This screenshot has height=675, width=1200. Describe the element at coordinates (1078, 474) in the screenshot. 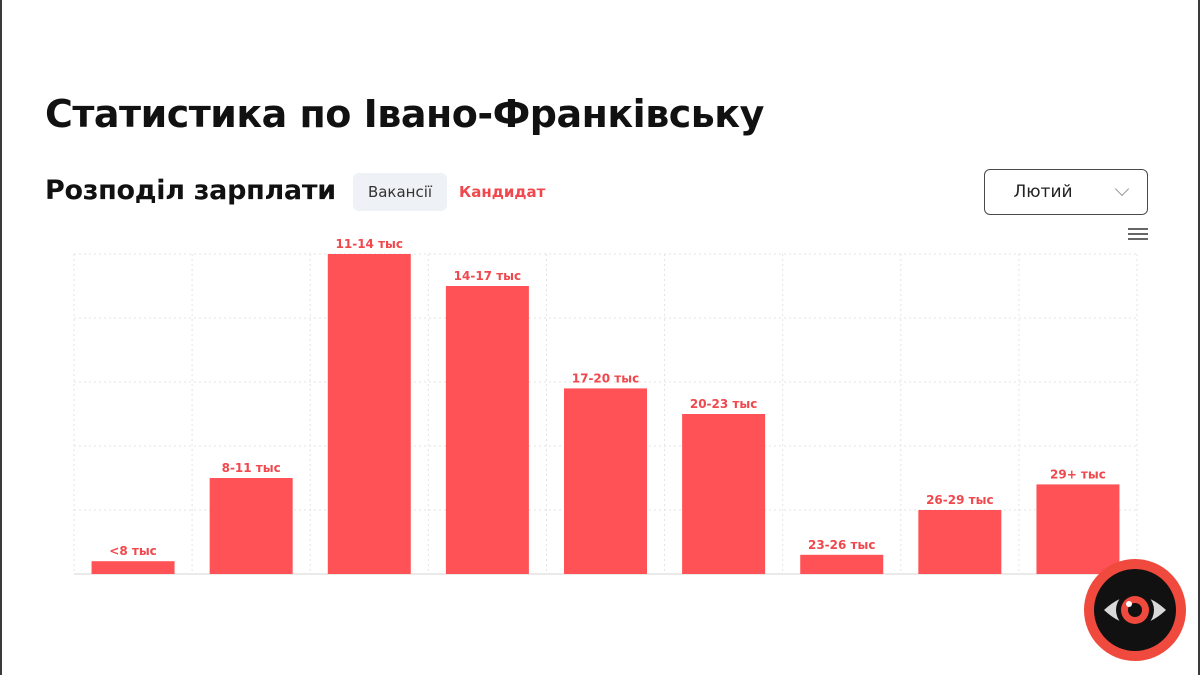

I see `bar-label: 29+ тыс` at that location.